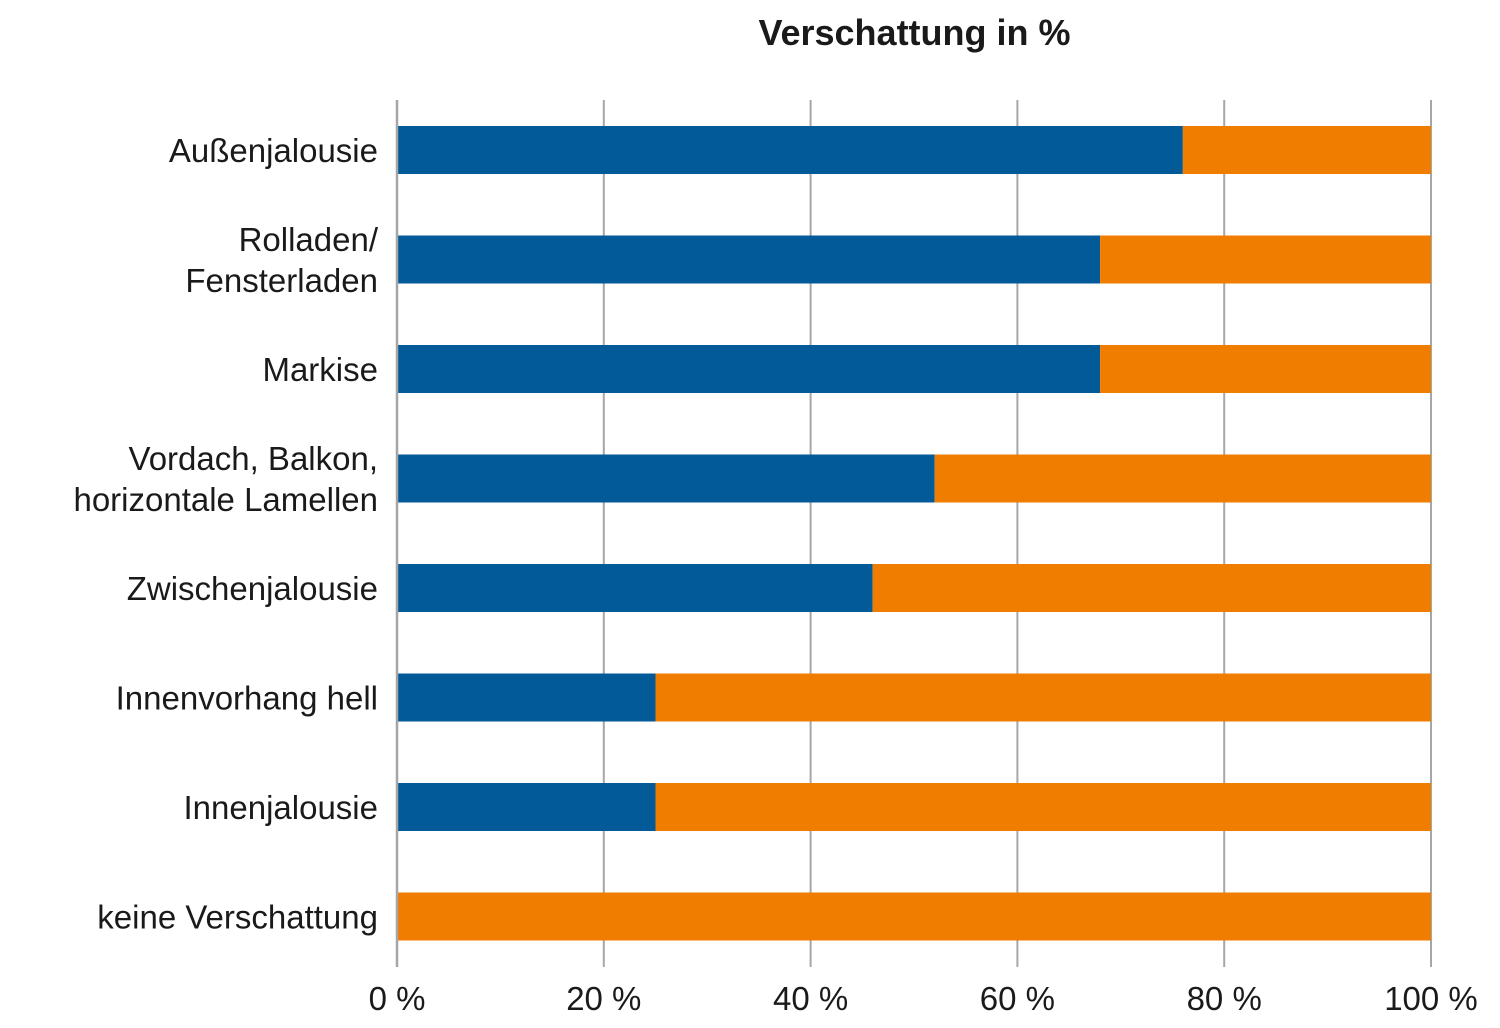 This screenshot has height=1028, width=1500. I want to click on category-label-line: Markise, so click(320, 369).